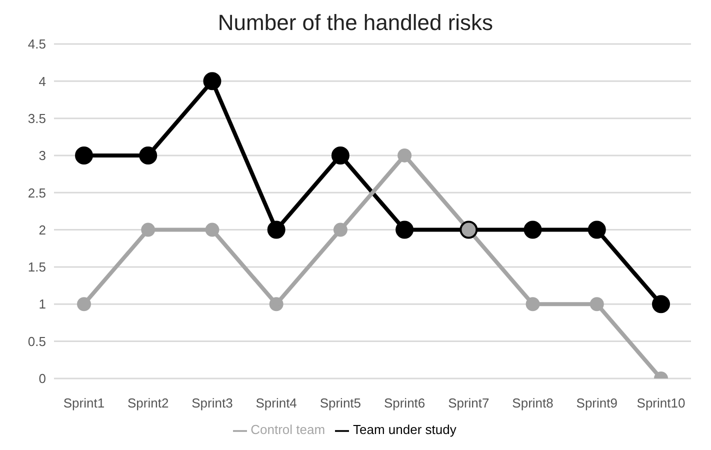  What do you see at coordinates (212, 403) in the screenshot?
I see `x-tick-label: Sprint3` at bounding box center [212, 403].